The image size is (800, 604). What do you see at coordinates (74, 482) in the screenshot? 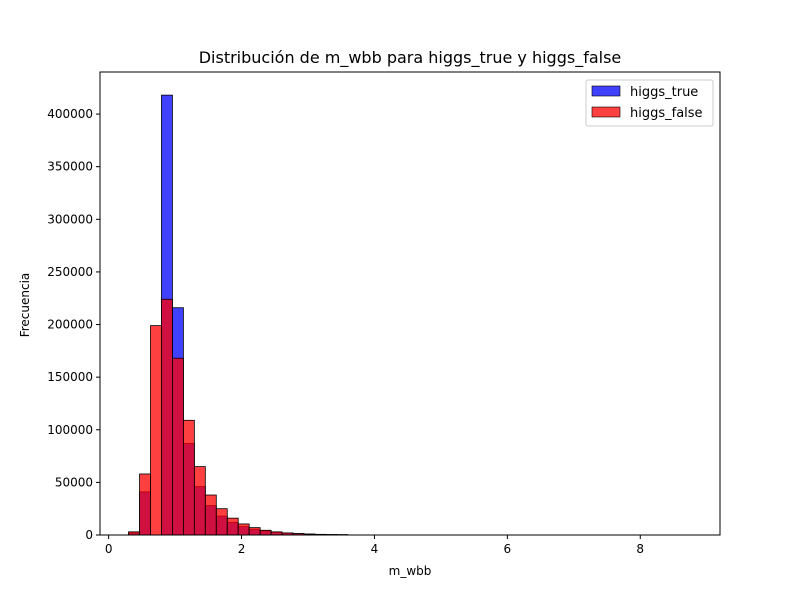
I see `y-tick-label: 50000` at bounding box center [74, 482].